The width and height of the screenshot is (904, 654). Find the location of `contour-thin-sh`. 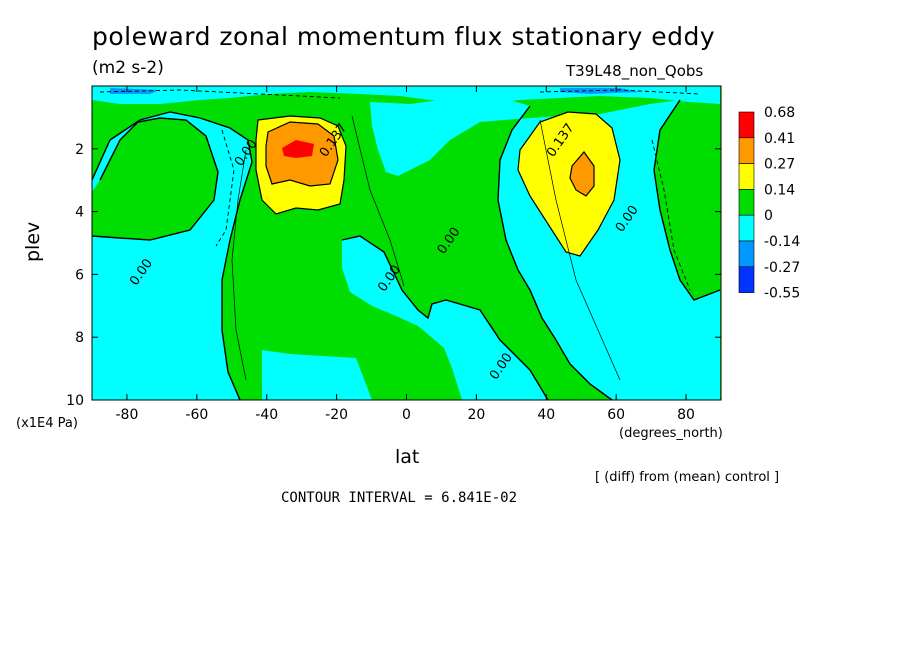

contour-thin-sh is located at coordinates (239, 265).